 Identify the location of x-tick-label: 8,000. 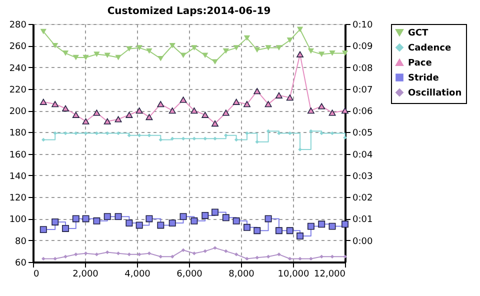
(241, 275).